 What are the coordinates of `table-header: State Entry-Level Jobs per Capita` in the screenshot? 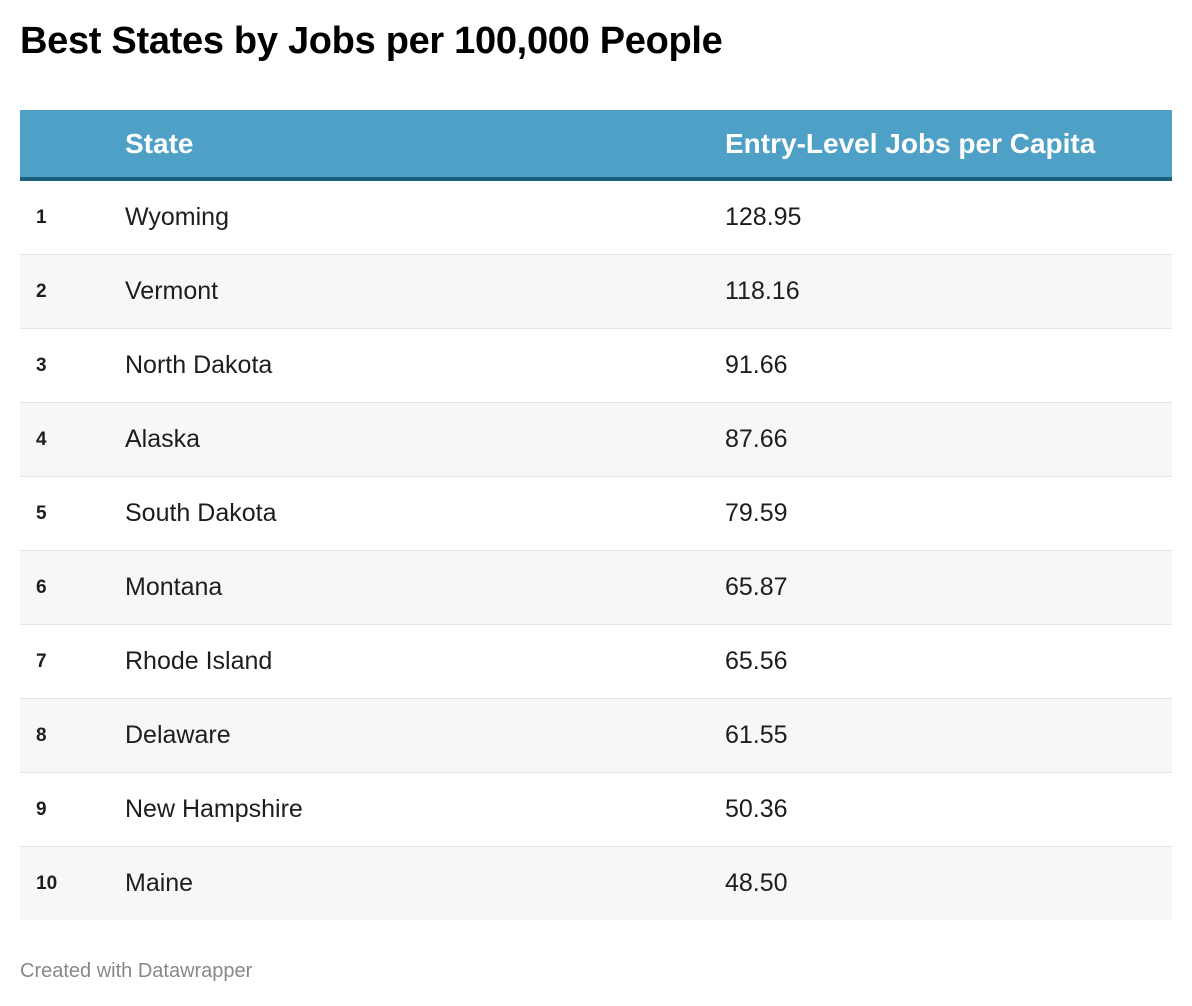 It's located at (596, 145).